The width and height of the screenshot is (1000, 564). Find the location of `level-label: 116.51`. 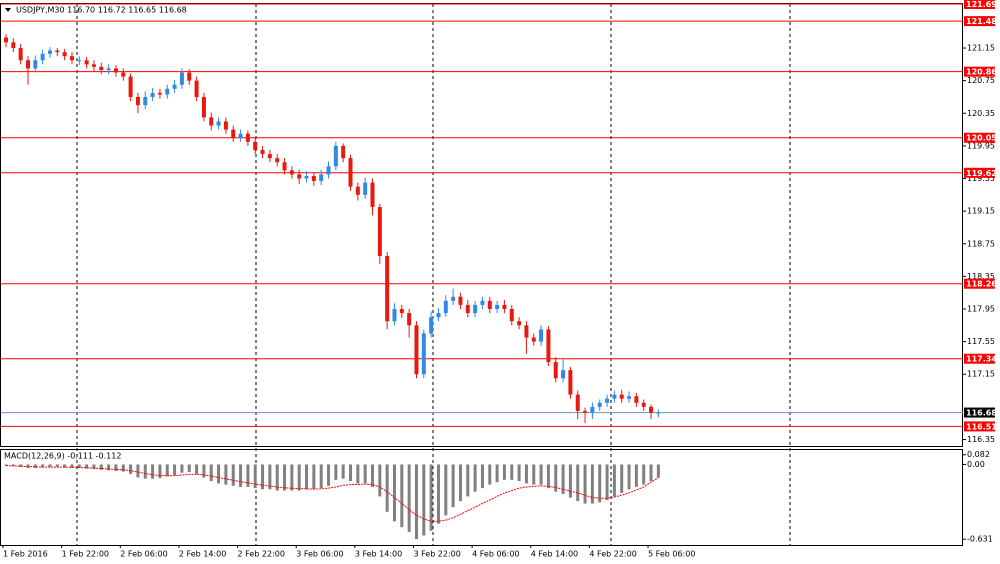

level-label: 116.51 is located at coordinates (981, 426).